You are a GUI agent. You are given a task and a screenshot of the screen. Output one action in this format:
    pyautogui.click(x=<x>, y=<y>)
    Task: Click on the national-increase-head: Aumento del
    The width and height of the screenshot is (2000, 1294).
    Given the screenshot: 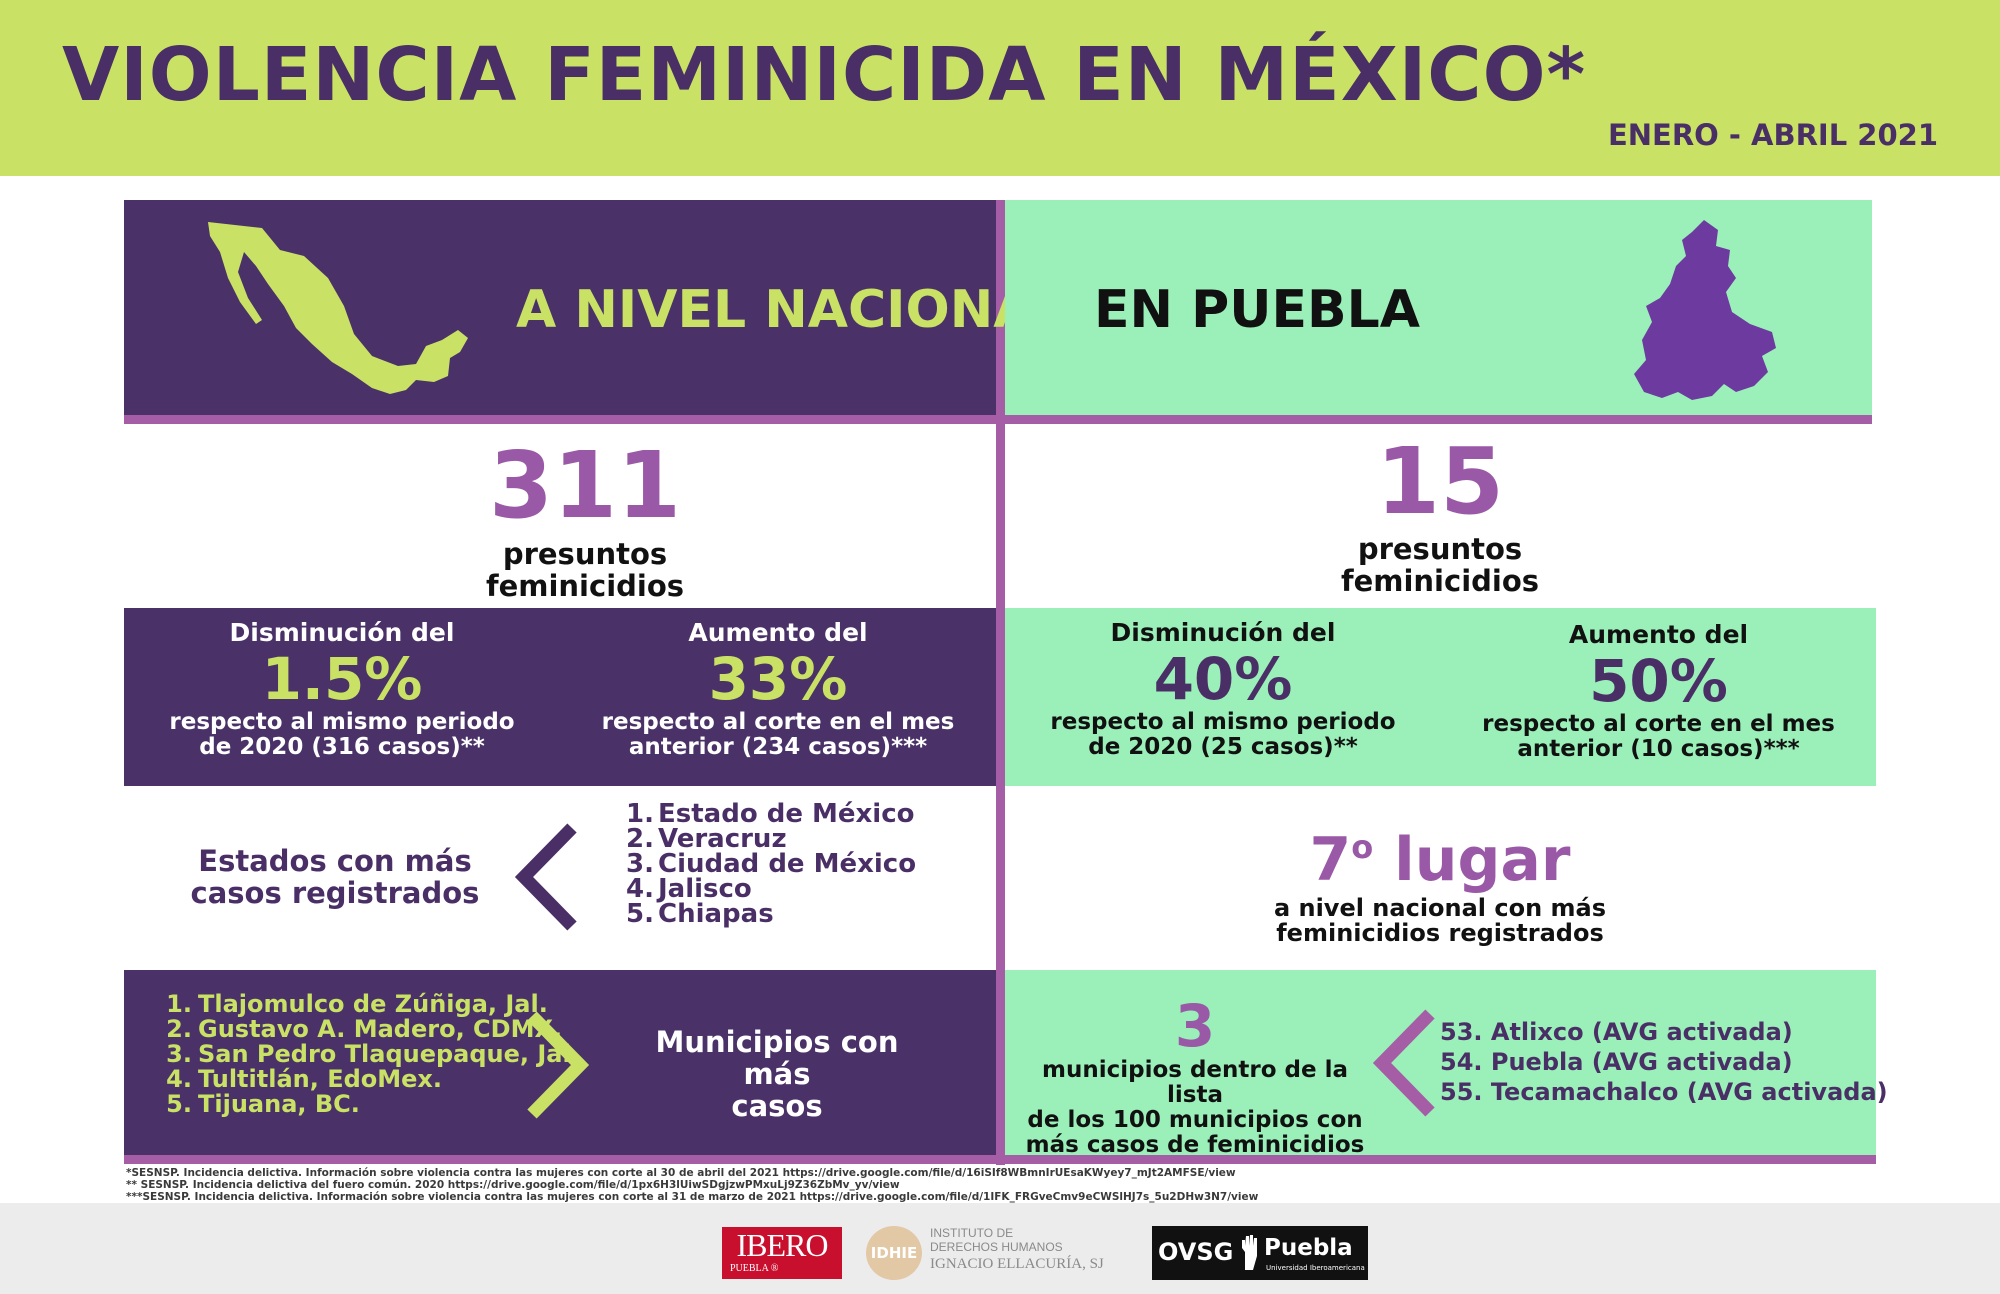 What is the action you would take?
    pyautogui.click(x=778, y=632)
    